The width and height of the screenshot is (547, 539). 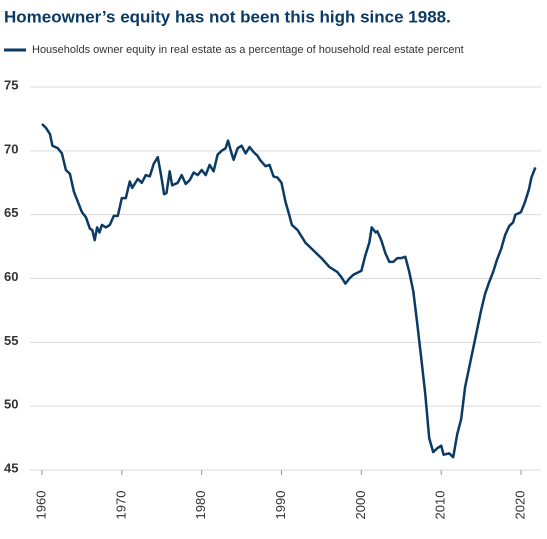 I want to click on y-tick-label: 70, so click(x=11, y=148).